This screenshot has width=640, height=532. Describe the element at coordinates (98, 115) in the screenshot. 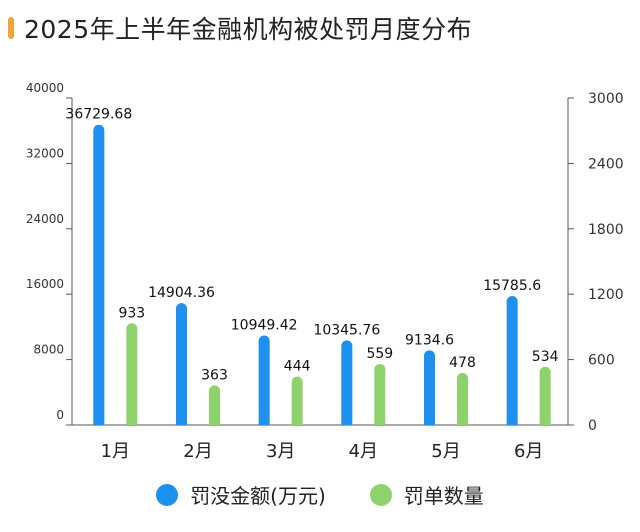

I see `data-label-amount: 36729.68` at that location.